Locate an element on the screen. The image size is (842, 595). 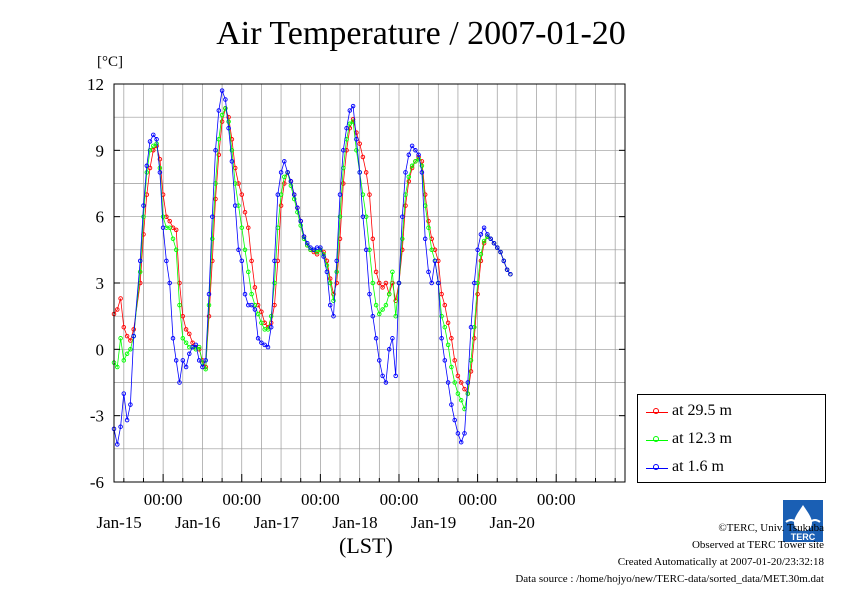
chart-title: Air Temperature / 2007-01-20 is located at coordinates (421, 33).